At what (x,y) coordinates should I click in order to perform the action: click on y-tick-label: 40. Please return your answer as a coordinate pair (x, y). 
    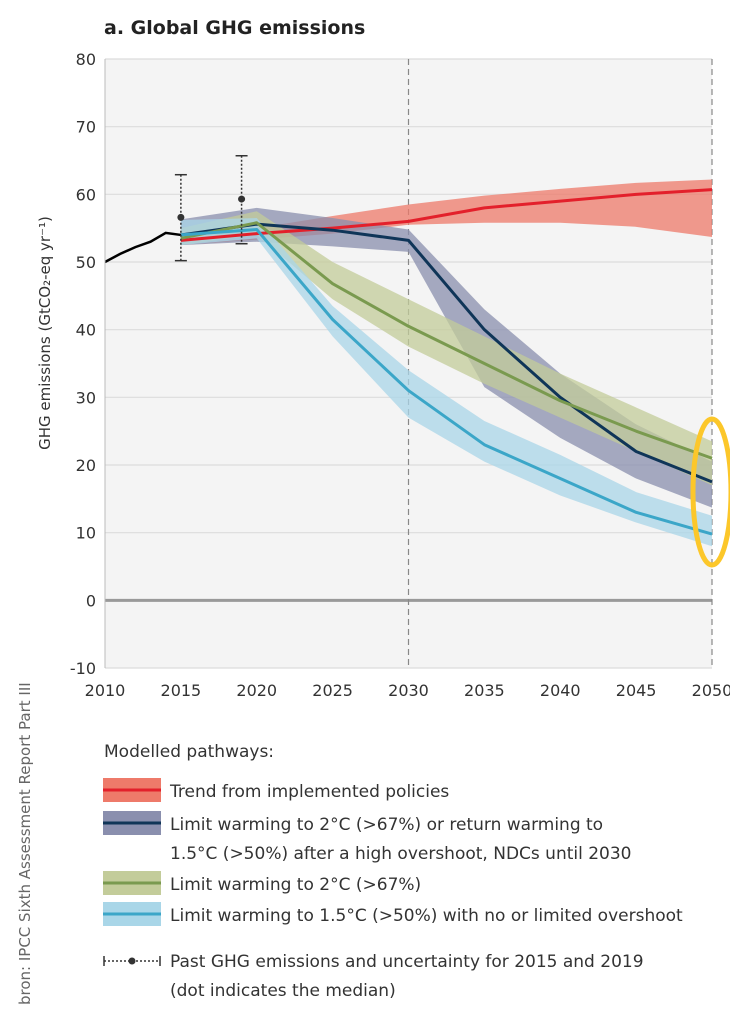
    Looking at the image, I should click on (86, 330).